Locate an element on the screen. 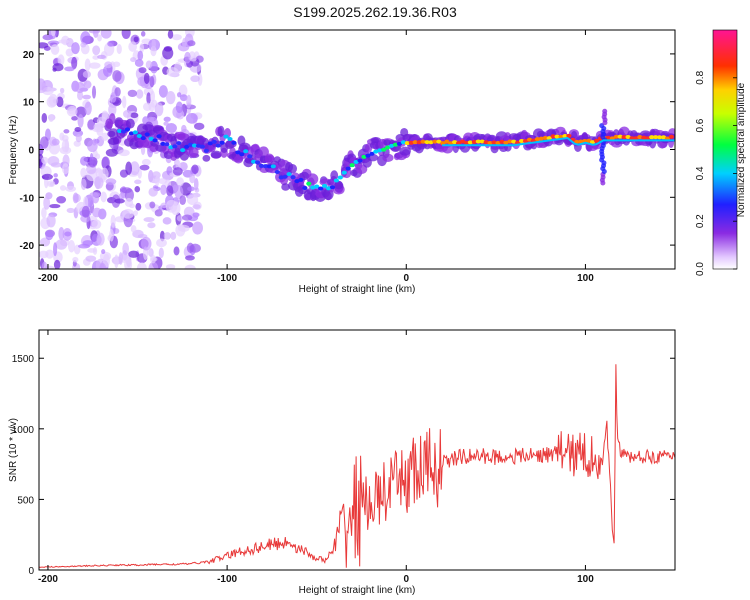  colorbar-ticks: 0.0 0.2 0.4 0.6 0.8 is located at coordinates (716, 173).